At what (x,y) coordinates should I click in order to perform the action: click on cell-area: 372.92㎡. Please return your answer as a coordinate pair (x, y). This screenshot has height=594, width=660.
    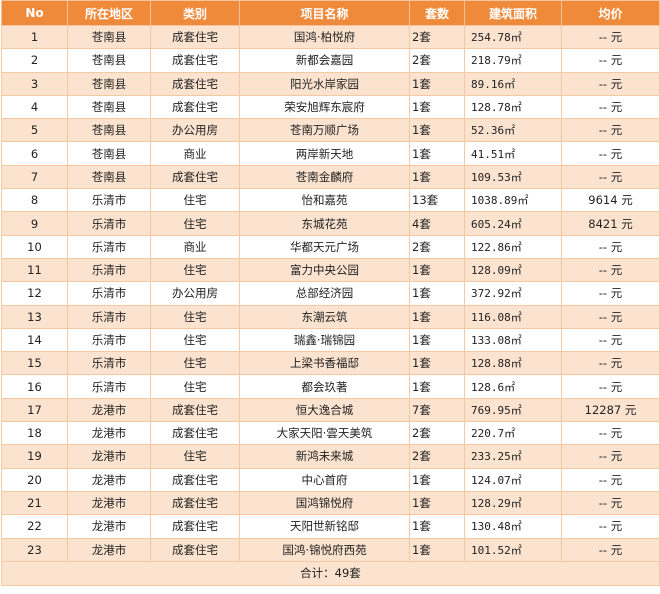
    Looking at the image, I should click on (513, 293).